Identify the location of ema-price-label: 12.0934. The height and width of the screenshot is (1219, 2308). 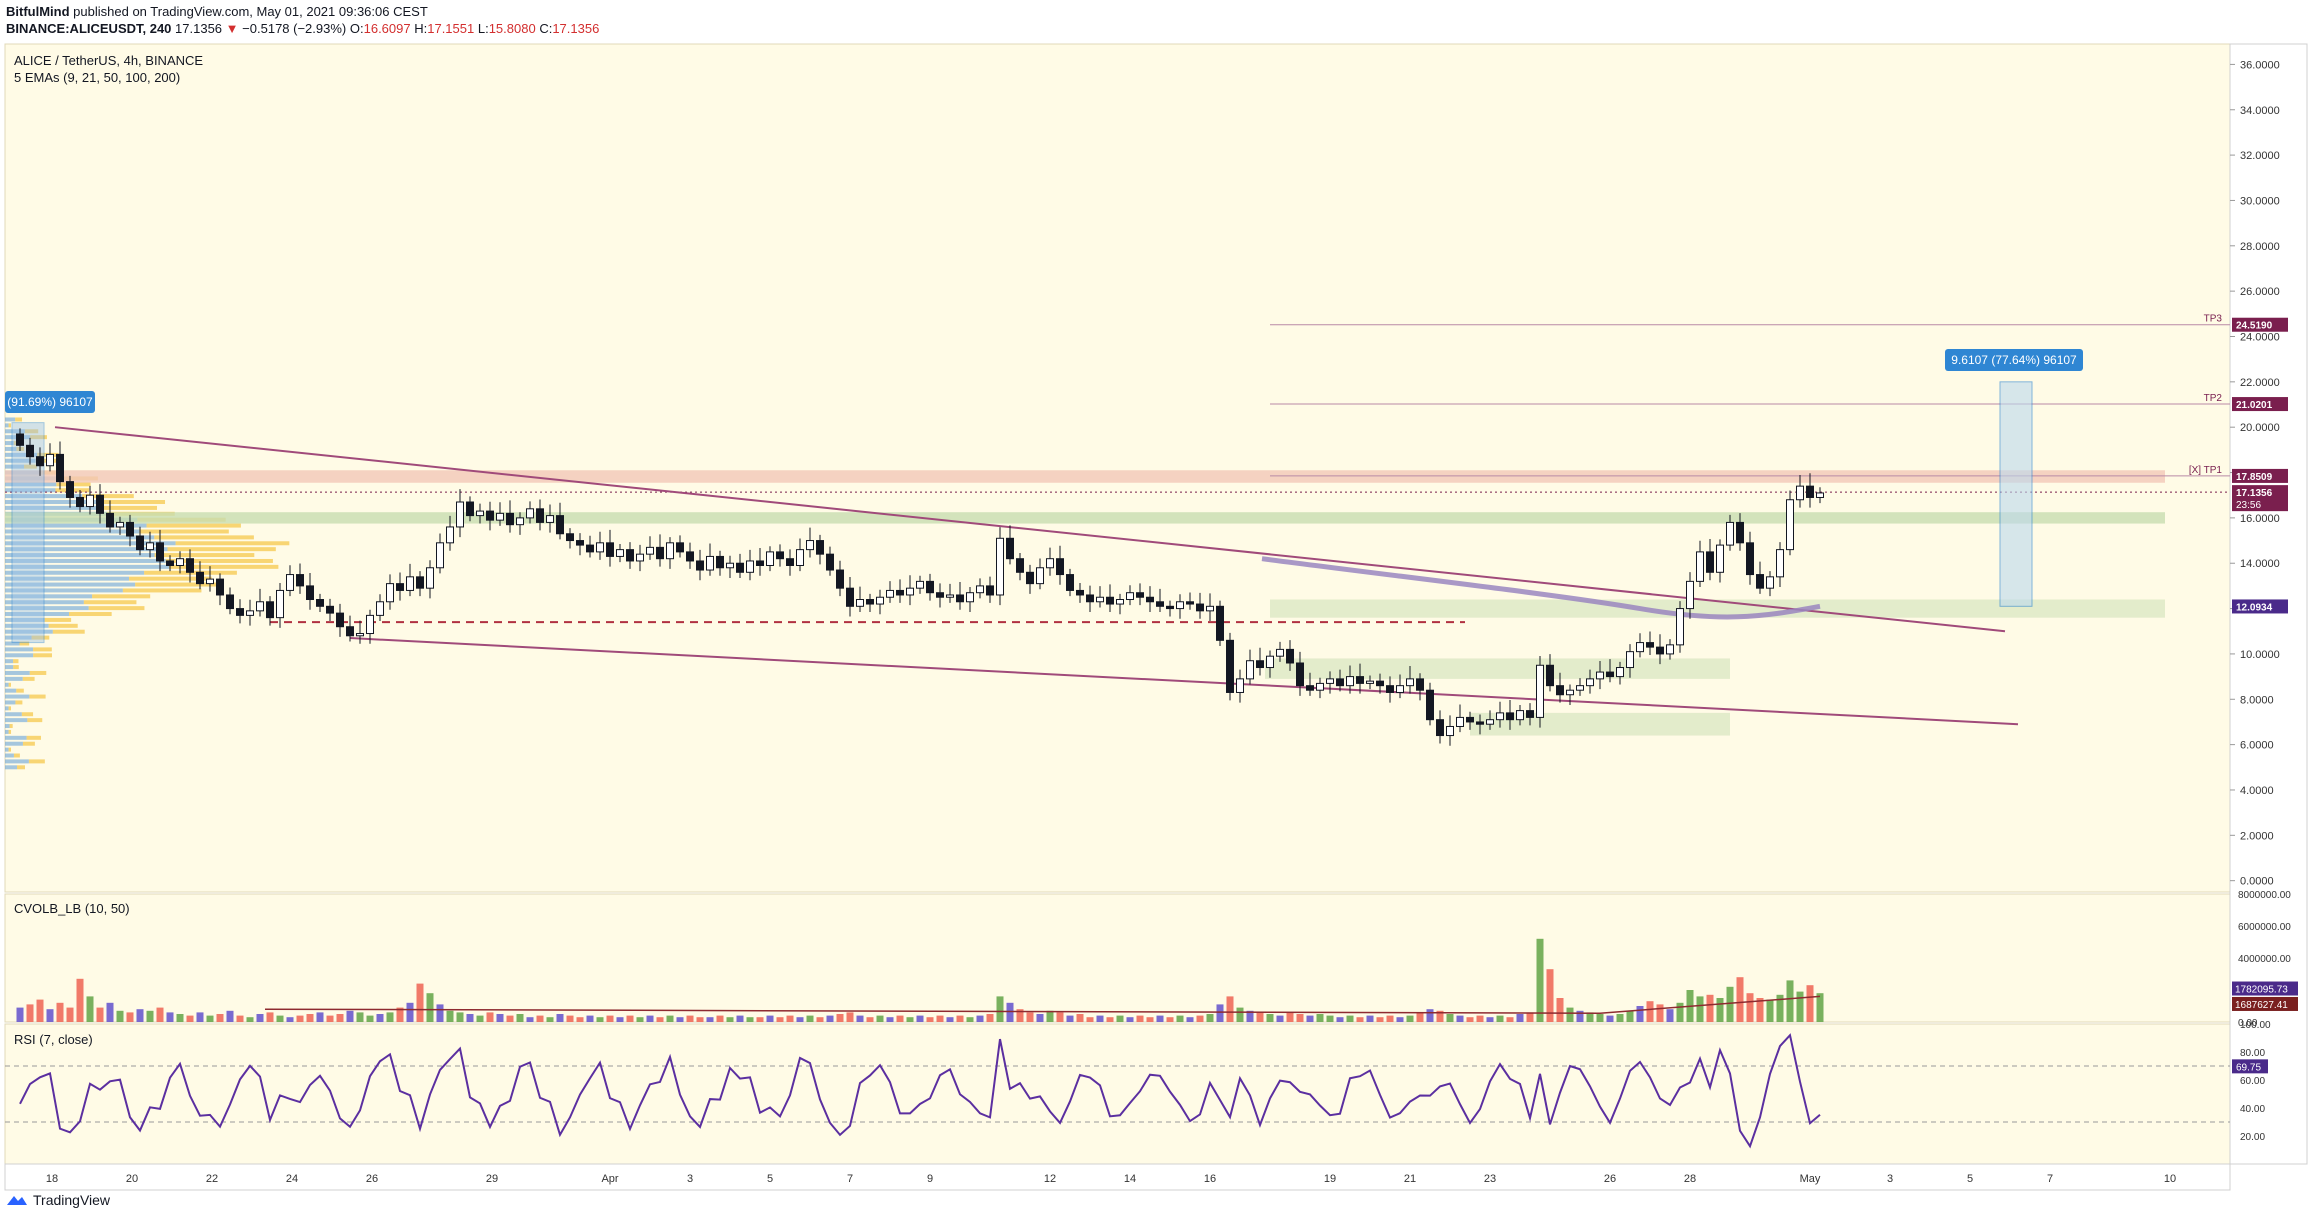
(2254, 607).